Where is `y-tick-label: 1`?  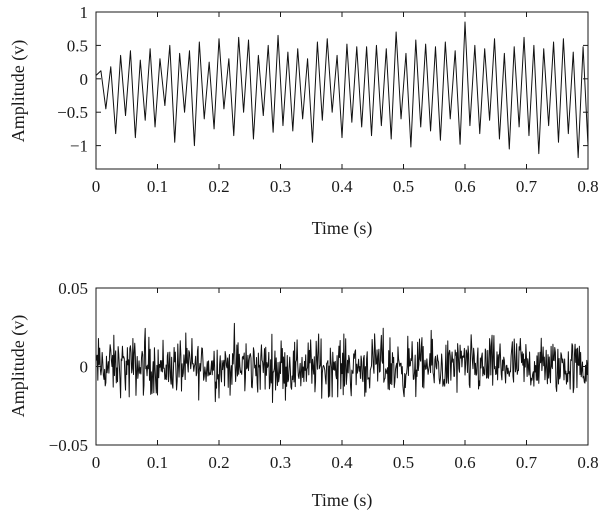 y-tick-label: 1 is located at coordinates (84, 12).